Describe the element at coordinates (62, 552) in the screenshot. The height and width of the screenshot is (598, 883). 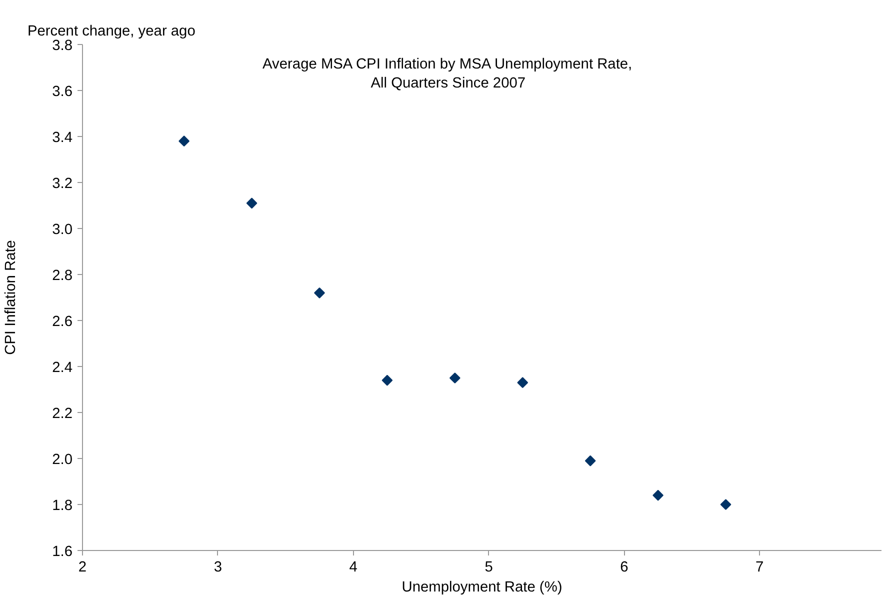
I see `y-tick-label: 1.6` at that location.